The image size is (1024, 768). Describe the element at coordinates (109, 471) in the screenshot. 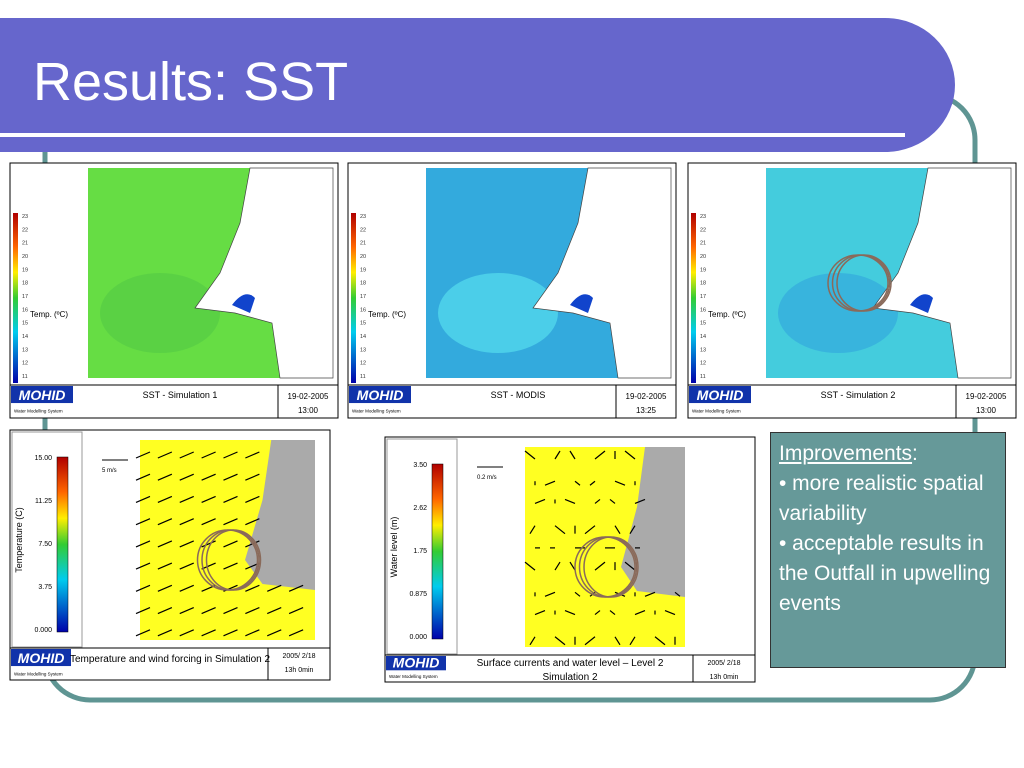

I see `scale-label: 5 m/s` at that location.